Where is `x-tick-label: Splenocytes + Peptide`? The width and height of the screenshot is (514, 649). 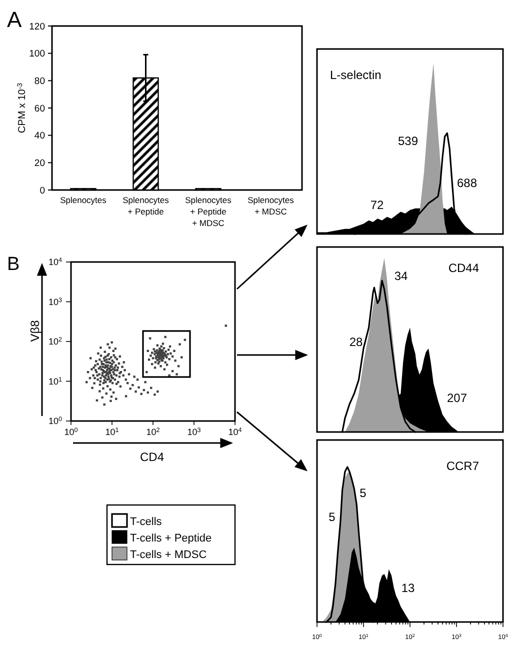
x-tick-label: Splenocytes + Peptide is located at coordinates (145, 205).